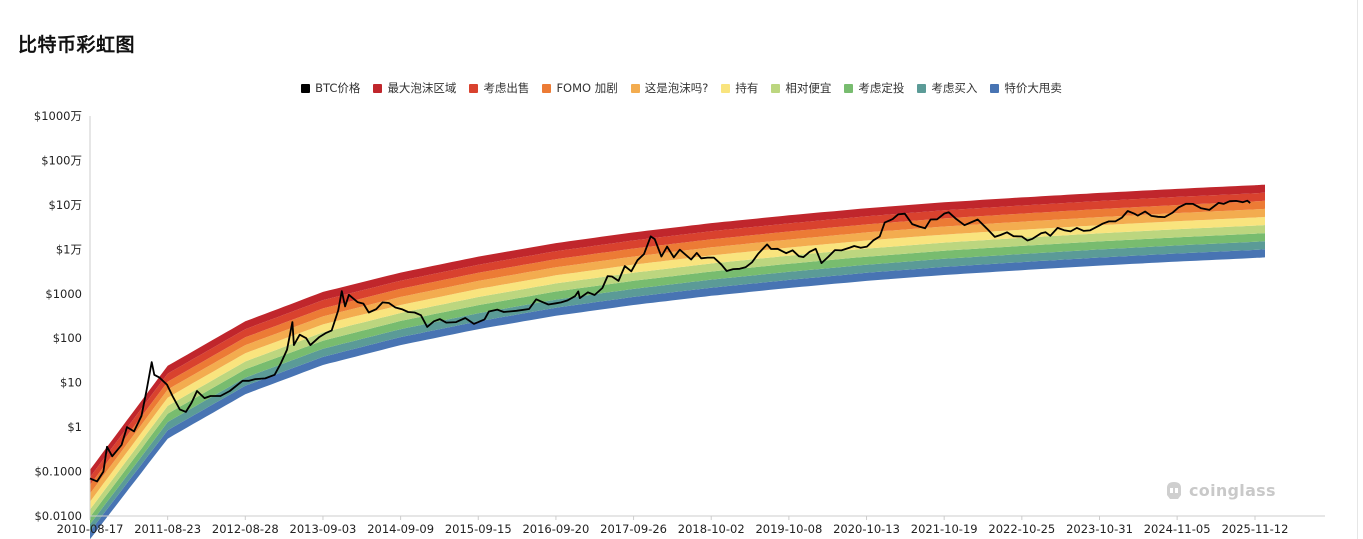 The image size is (1363, 539). I want to click on y-tick-label: $10, so click(71, 383).